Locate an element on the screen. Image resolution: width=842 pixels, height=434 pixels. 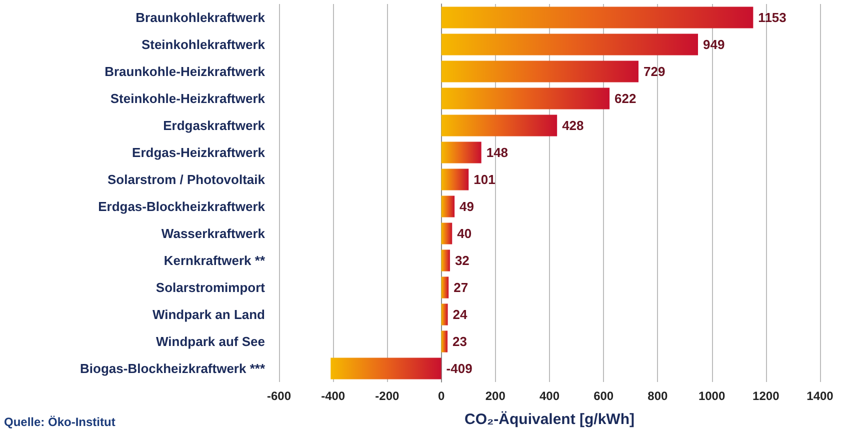
data-label: 27 is located at coordinates (461, 287).